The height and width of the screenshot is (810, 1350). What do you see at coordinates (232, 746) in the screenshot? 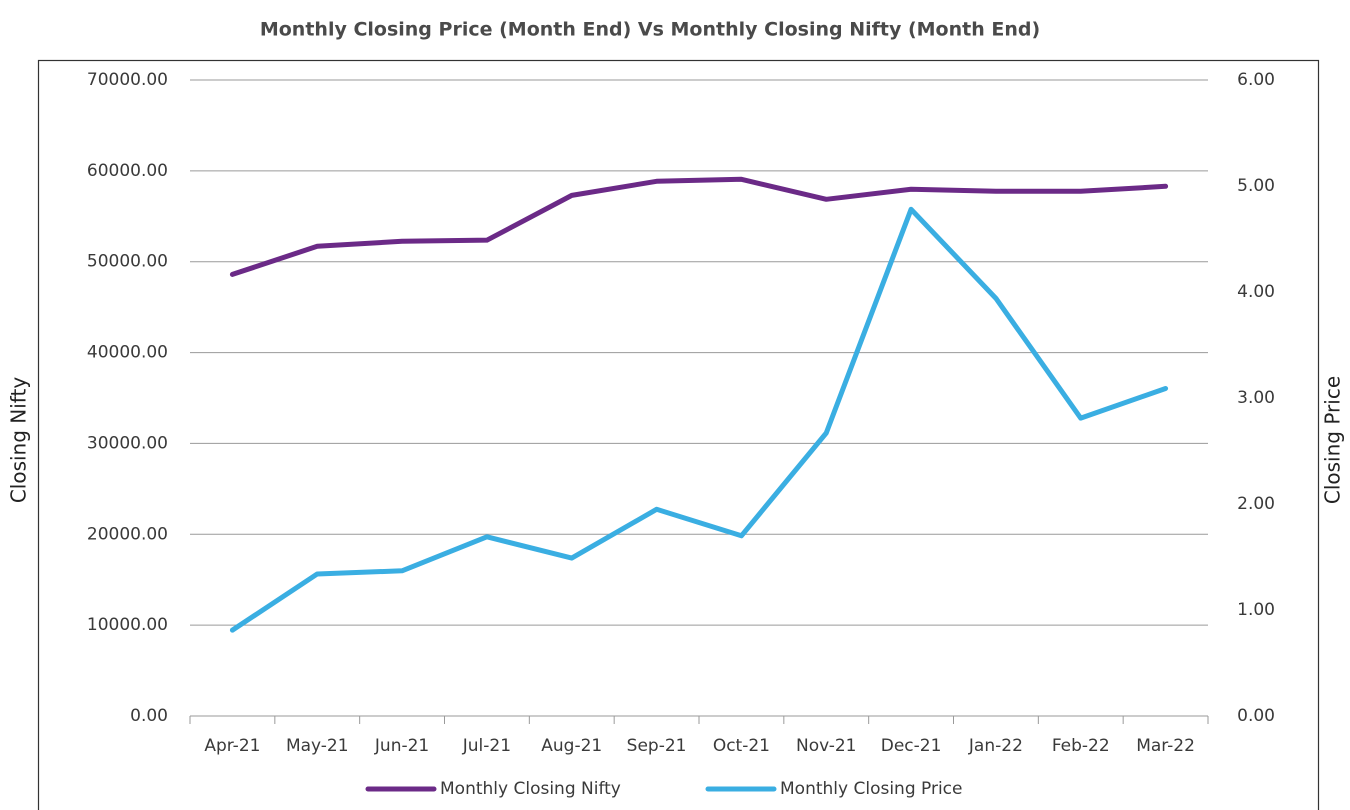
I see `x-tick-label: Apr-21` at bounding box center [232, 746].